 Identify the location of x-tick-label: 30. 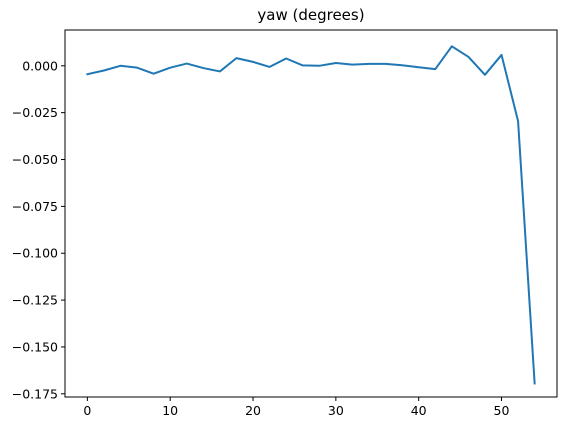
(336, 410).